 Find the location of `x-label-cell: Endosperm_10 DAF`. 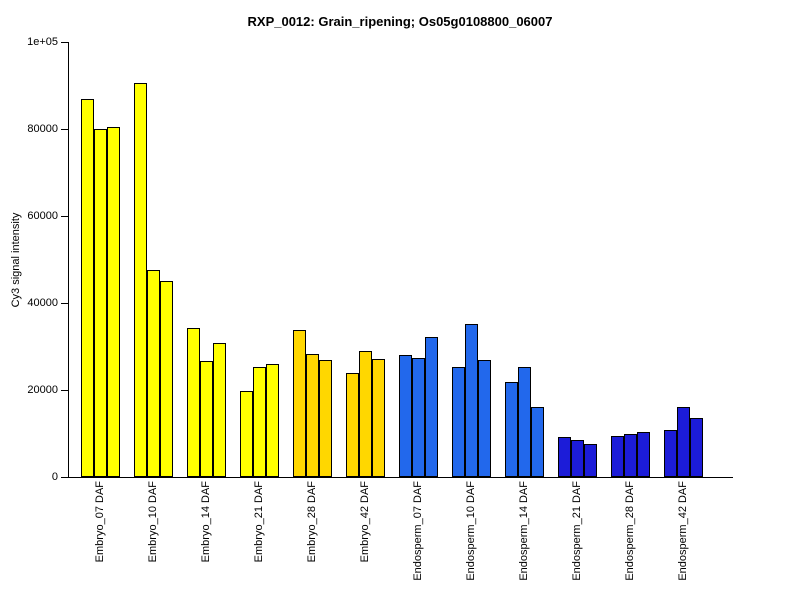

x-label-cell: Endosperm_10 DAF is located at coordinates (470, 540).